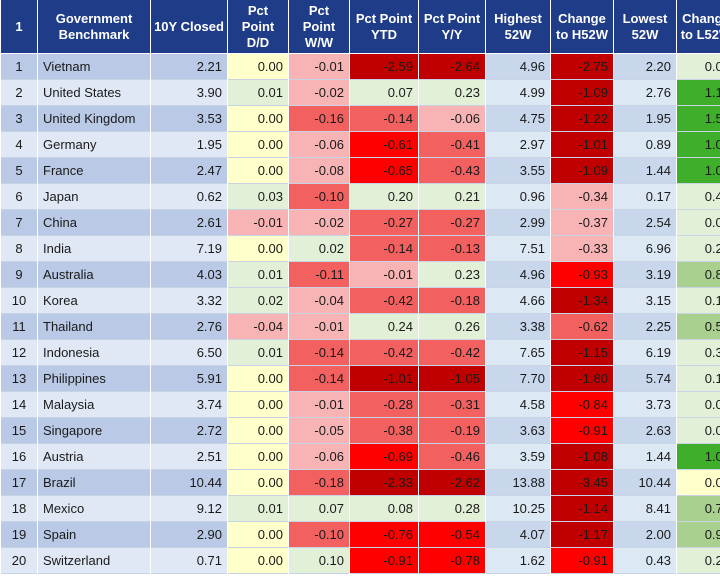  Describe the element at coordinates (582, 509) in the screenshot. I see `change-h52w-cell: -1.14` at that location.